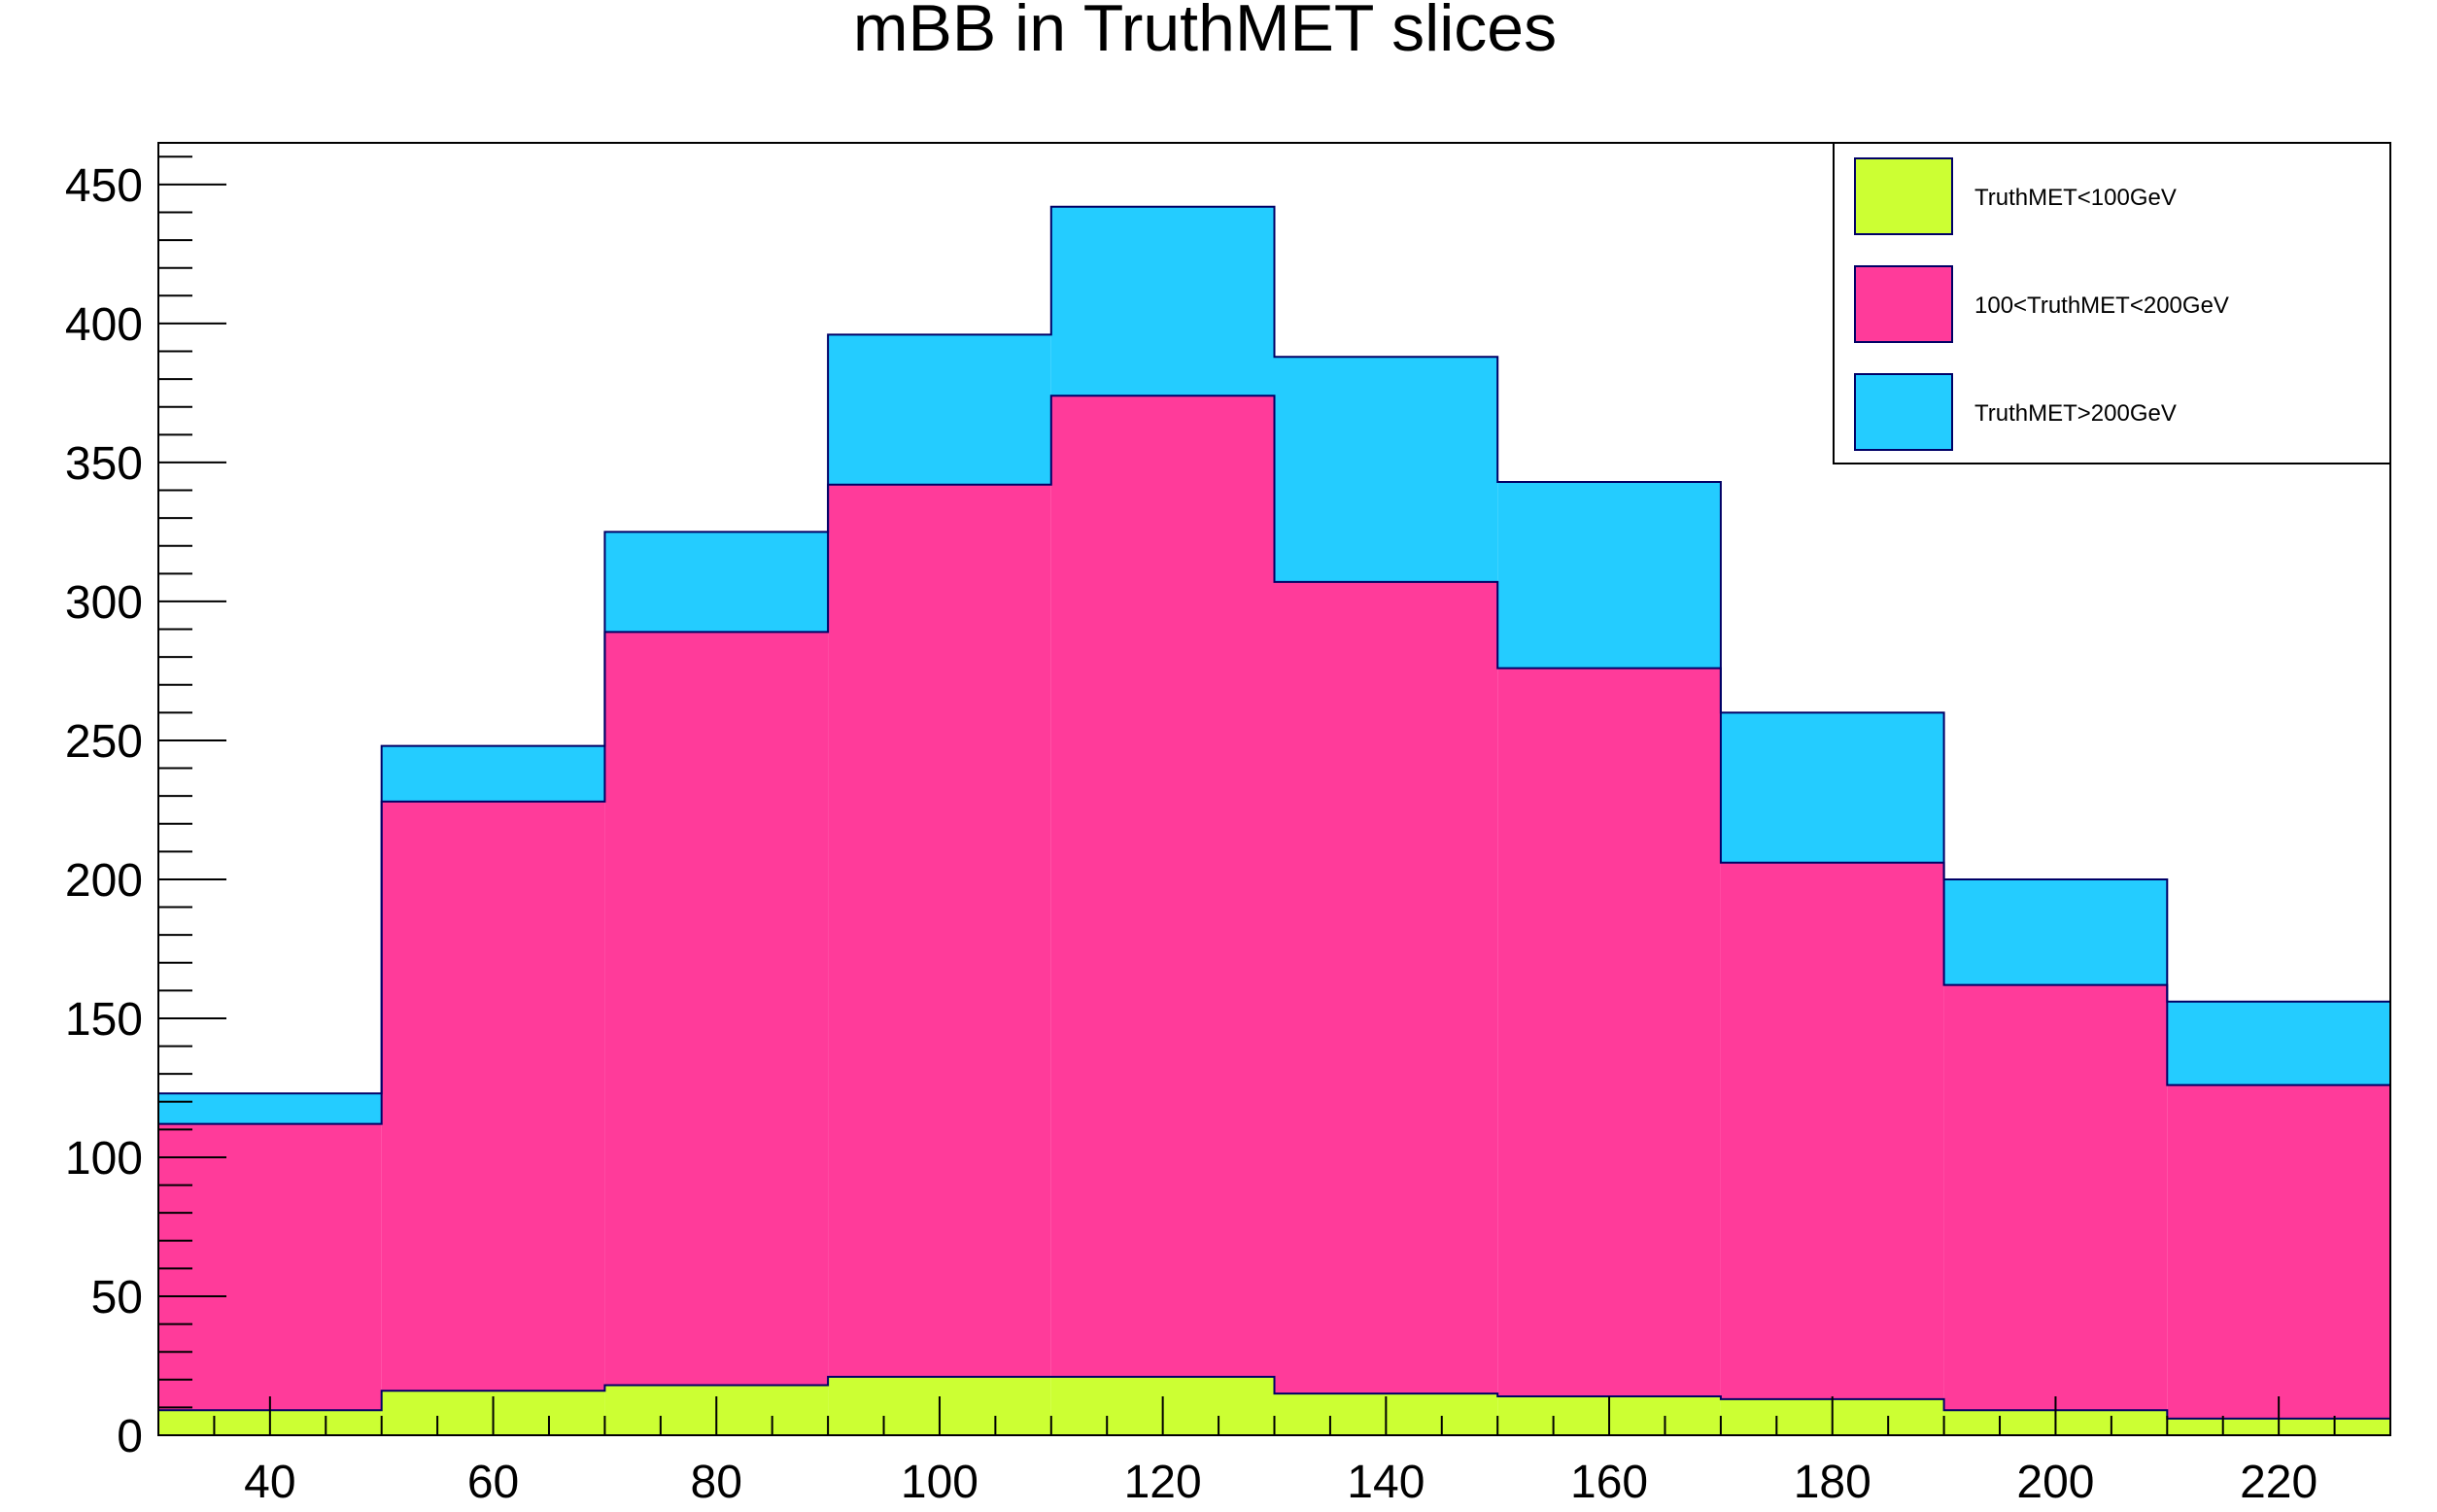 The width and height of the screenshot is (2437, 1512). What do you see at coordinates (117, 1297) in the screenshot?
I see `y-tick-label: 50` at bounding box center [117, 1297].